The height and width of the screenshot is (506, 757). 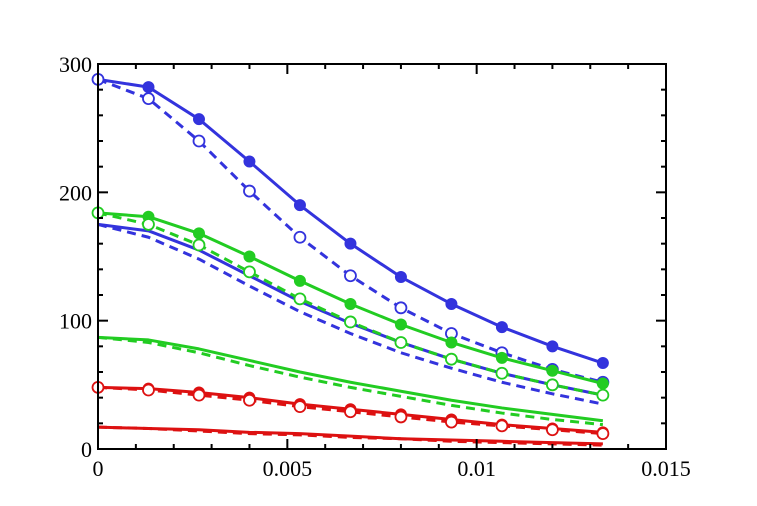 I want to click on x-tick-label: 0.005, so click(x=288, y=468).